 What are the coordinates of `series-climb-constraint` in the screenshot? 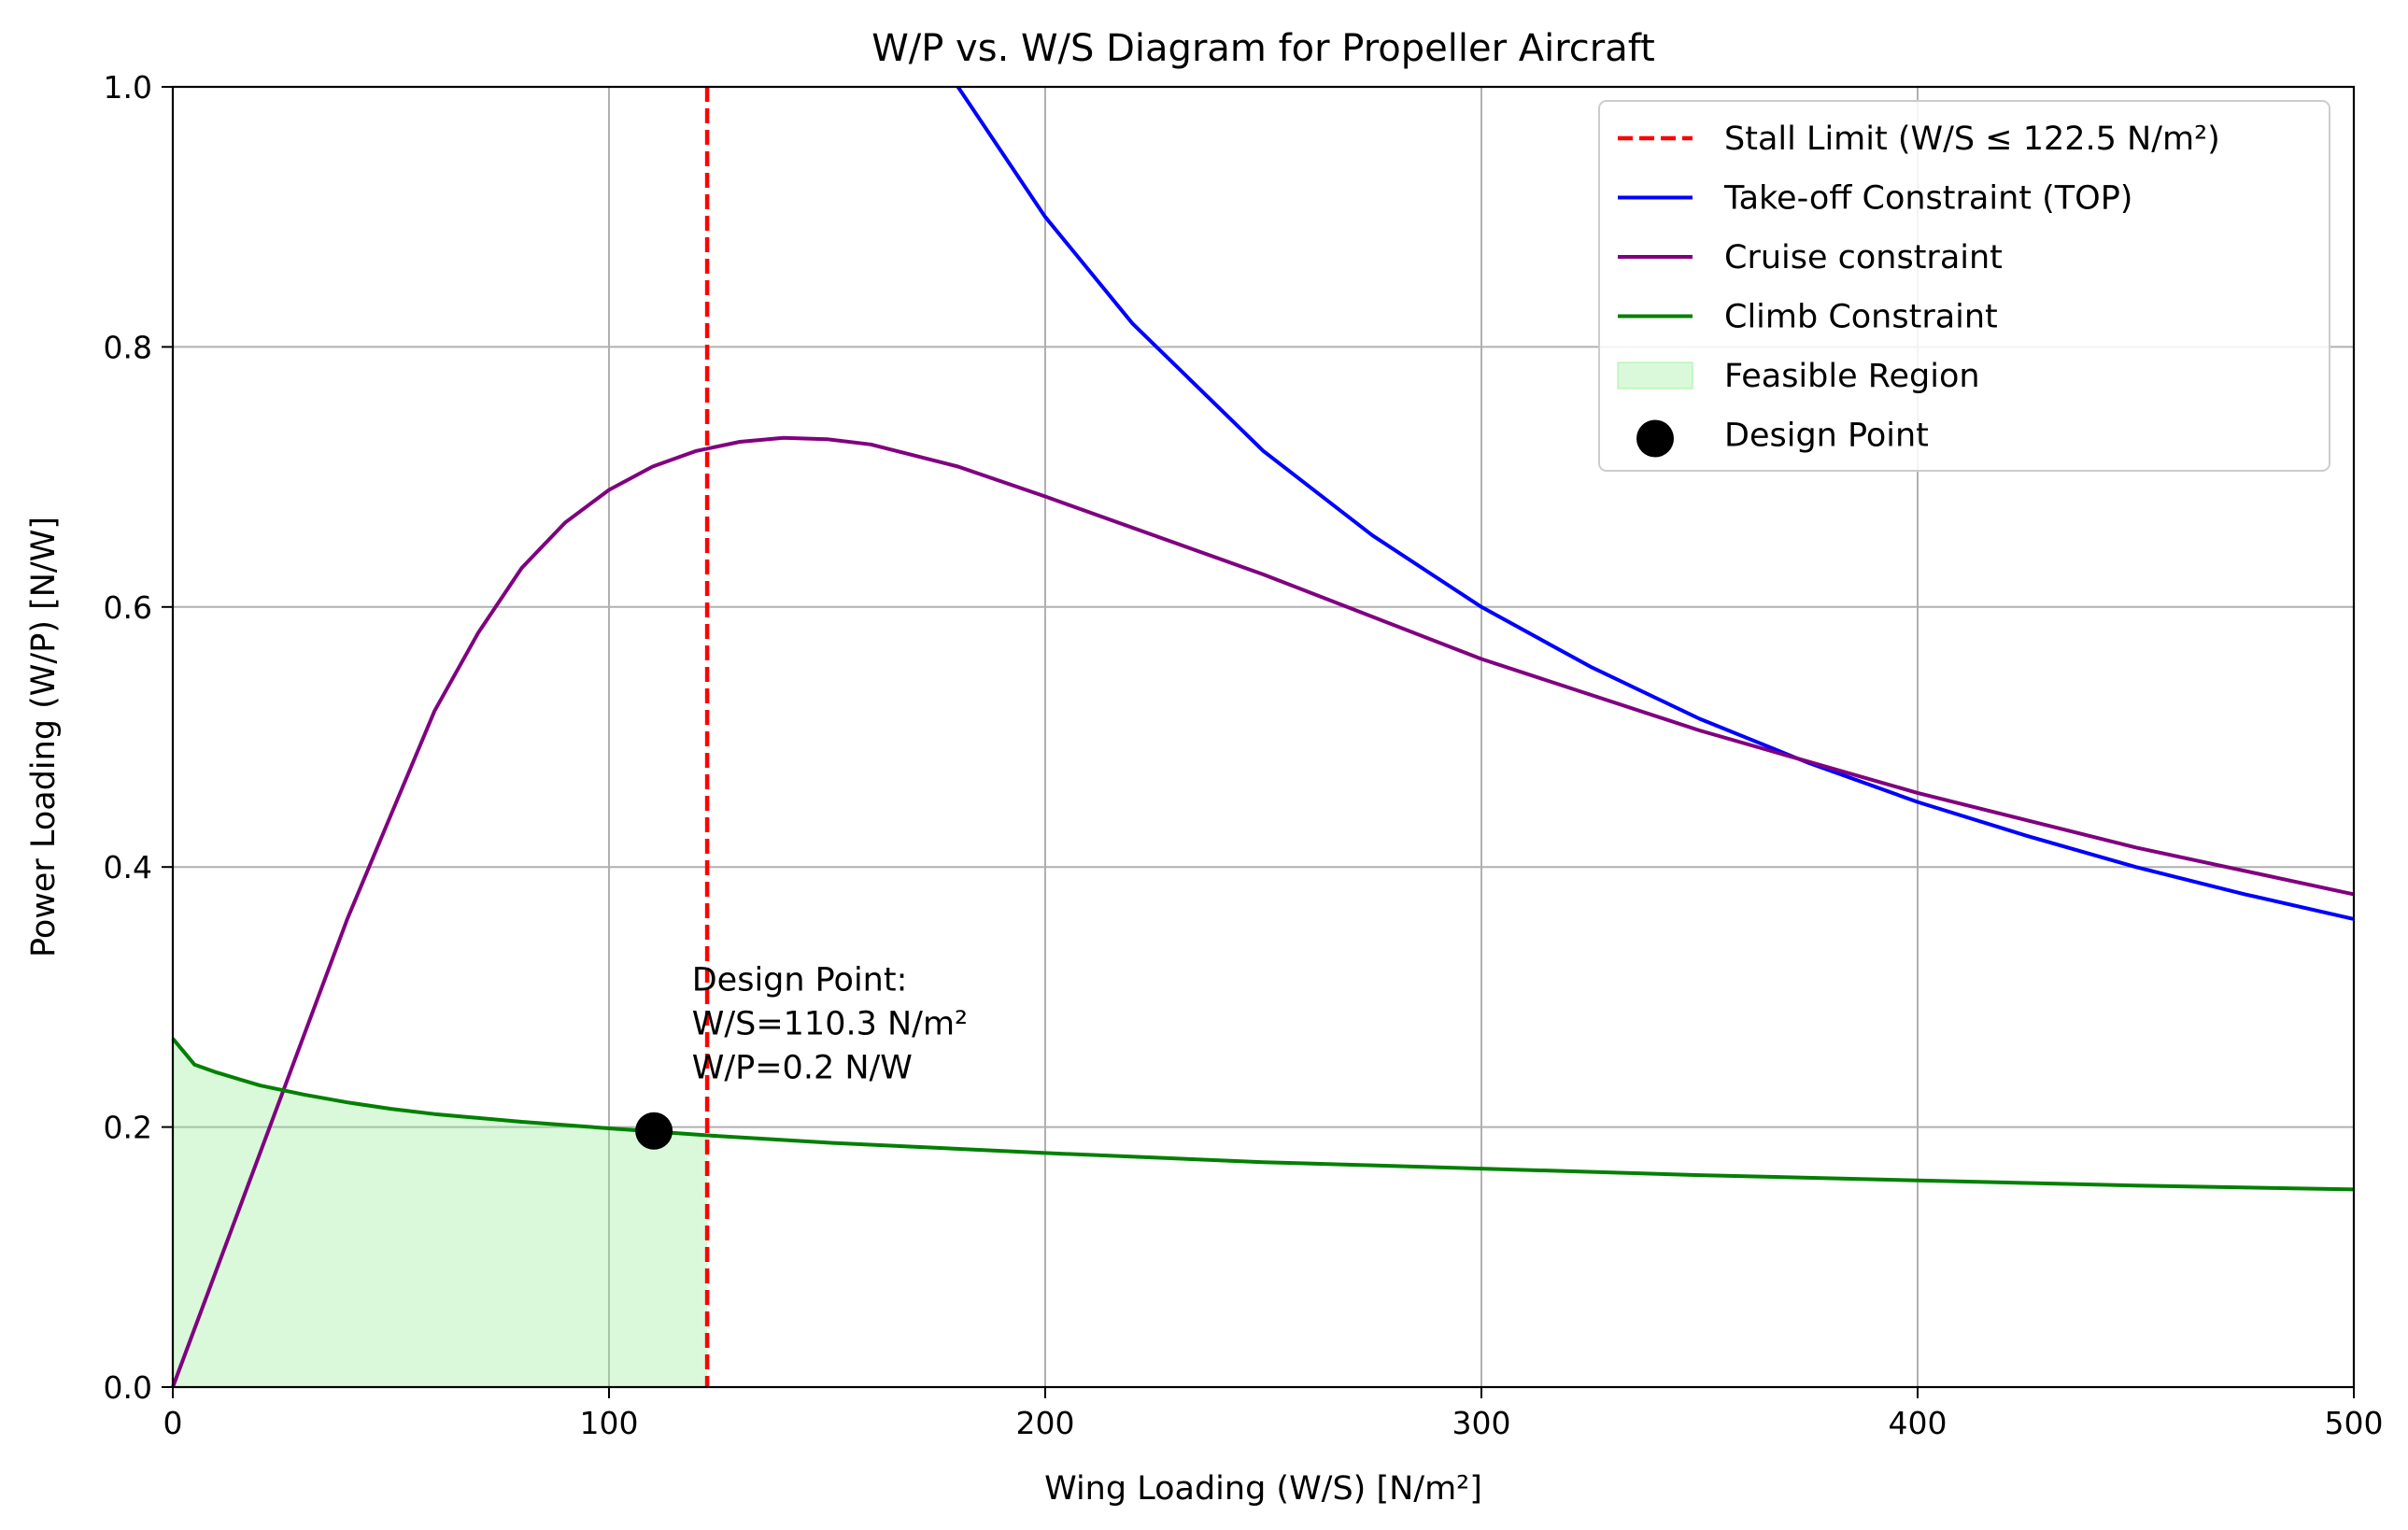 It's located at (1263, 1114).